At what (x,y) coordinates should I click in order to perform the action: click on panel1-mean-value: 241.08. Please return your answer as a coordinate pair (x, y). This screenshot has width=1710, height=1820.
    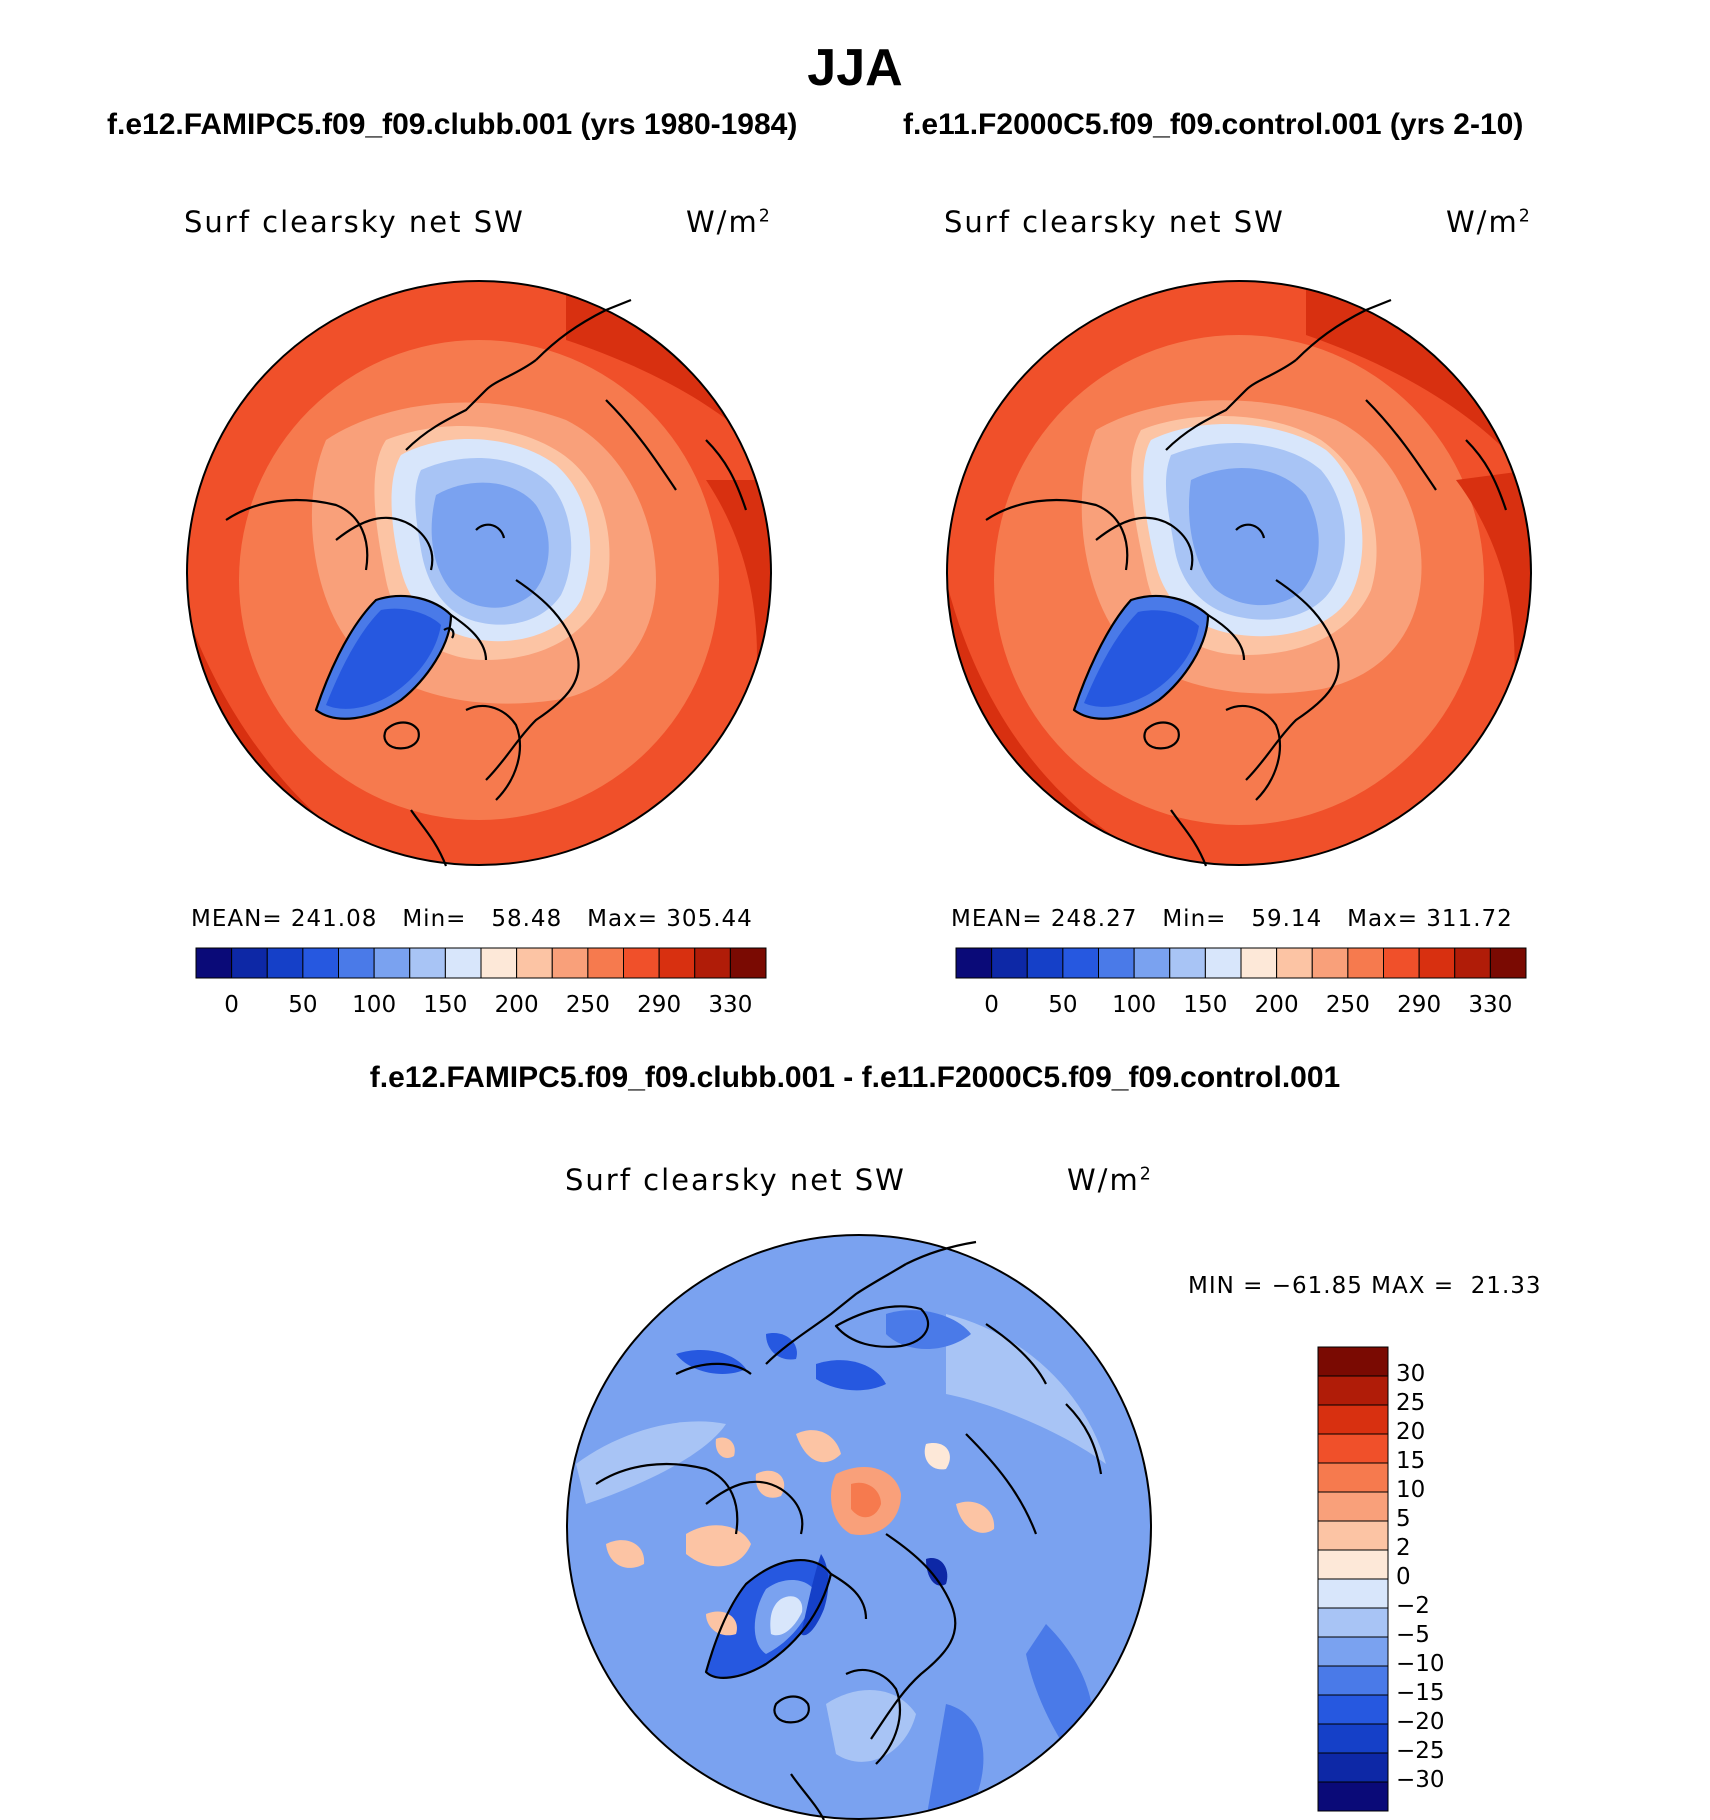
    Looking at the image, I should click on (334, 919).